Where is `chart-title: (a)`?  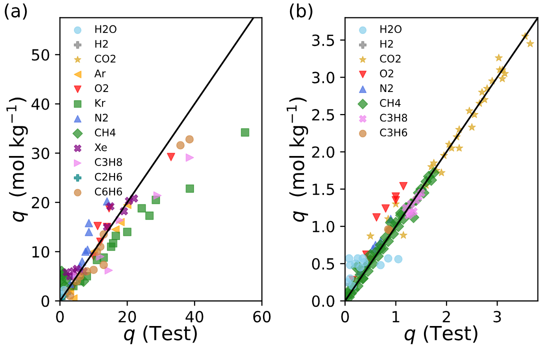
chart-title: (a) is located at coordinates (15, 12).